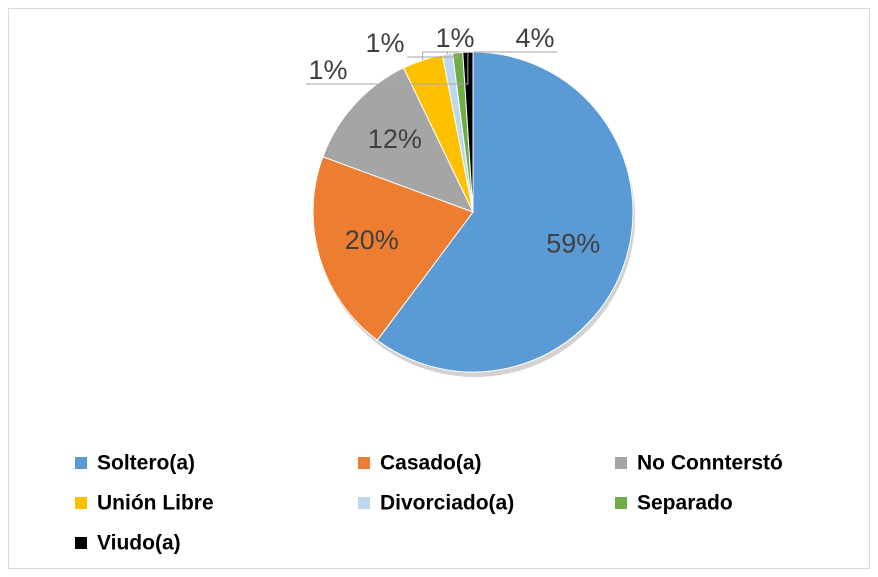 The image size is (878, 577). What do you see at coordinates (372, 240) in the screenshot?
I see `slice-label: 20%` at bounding box center [372, 240].